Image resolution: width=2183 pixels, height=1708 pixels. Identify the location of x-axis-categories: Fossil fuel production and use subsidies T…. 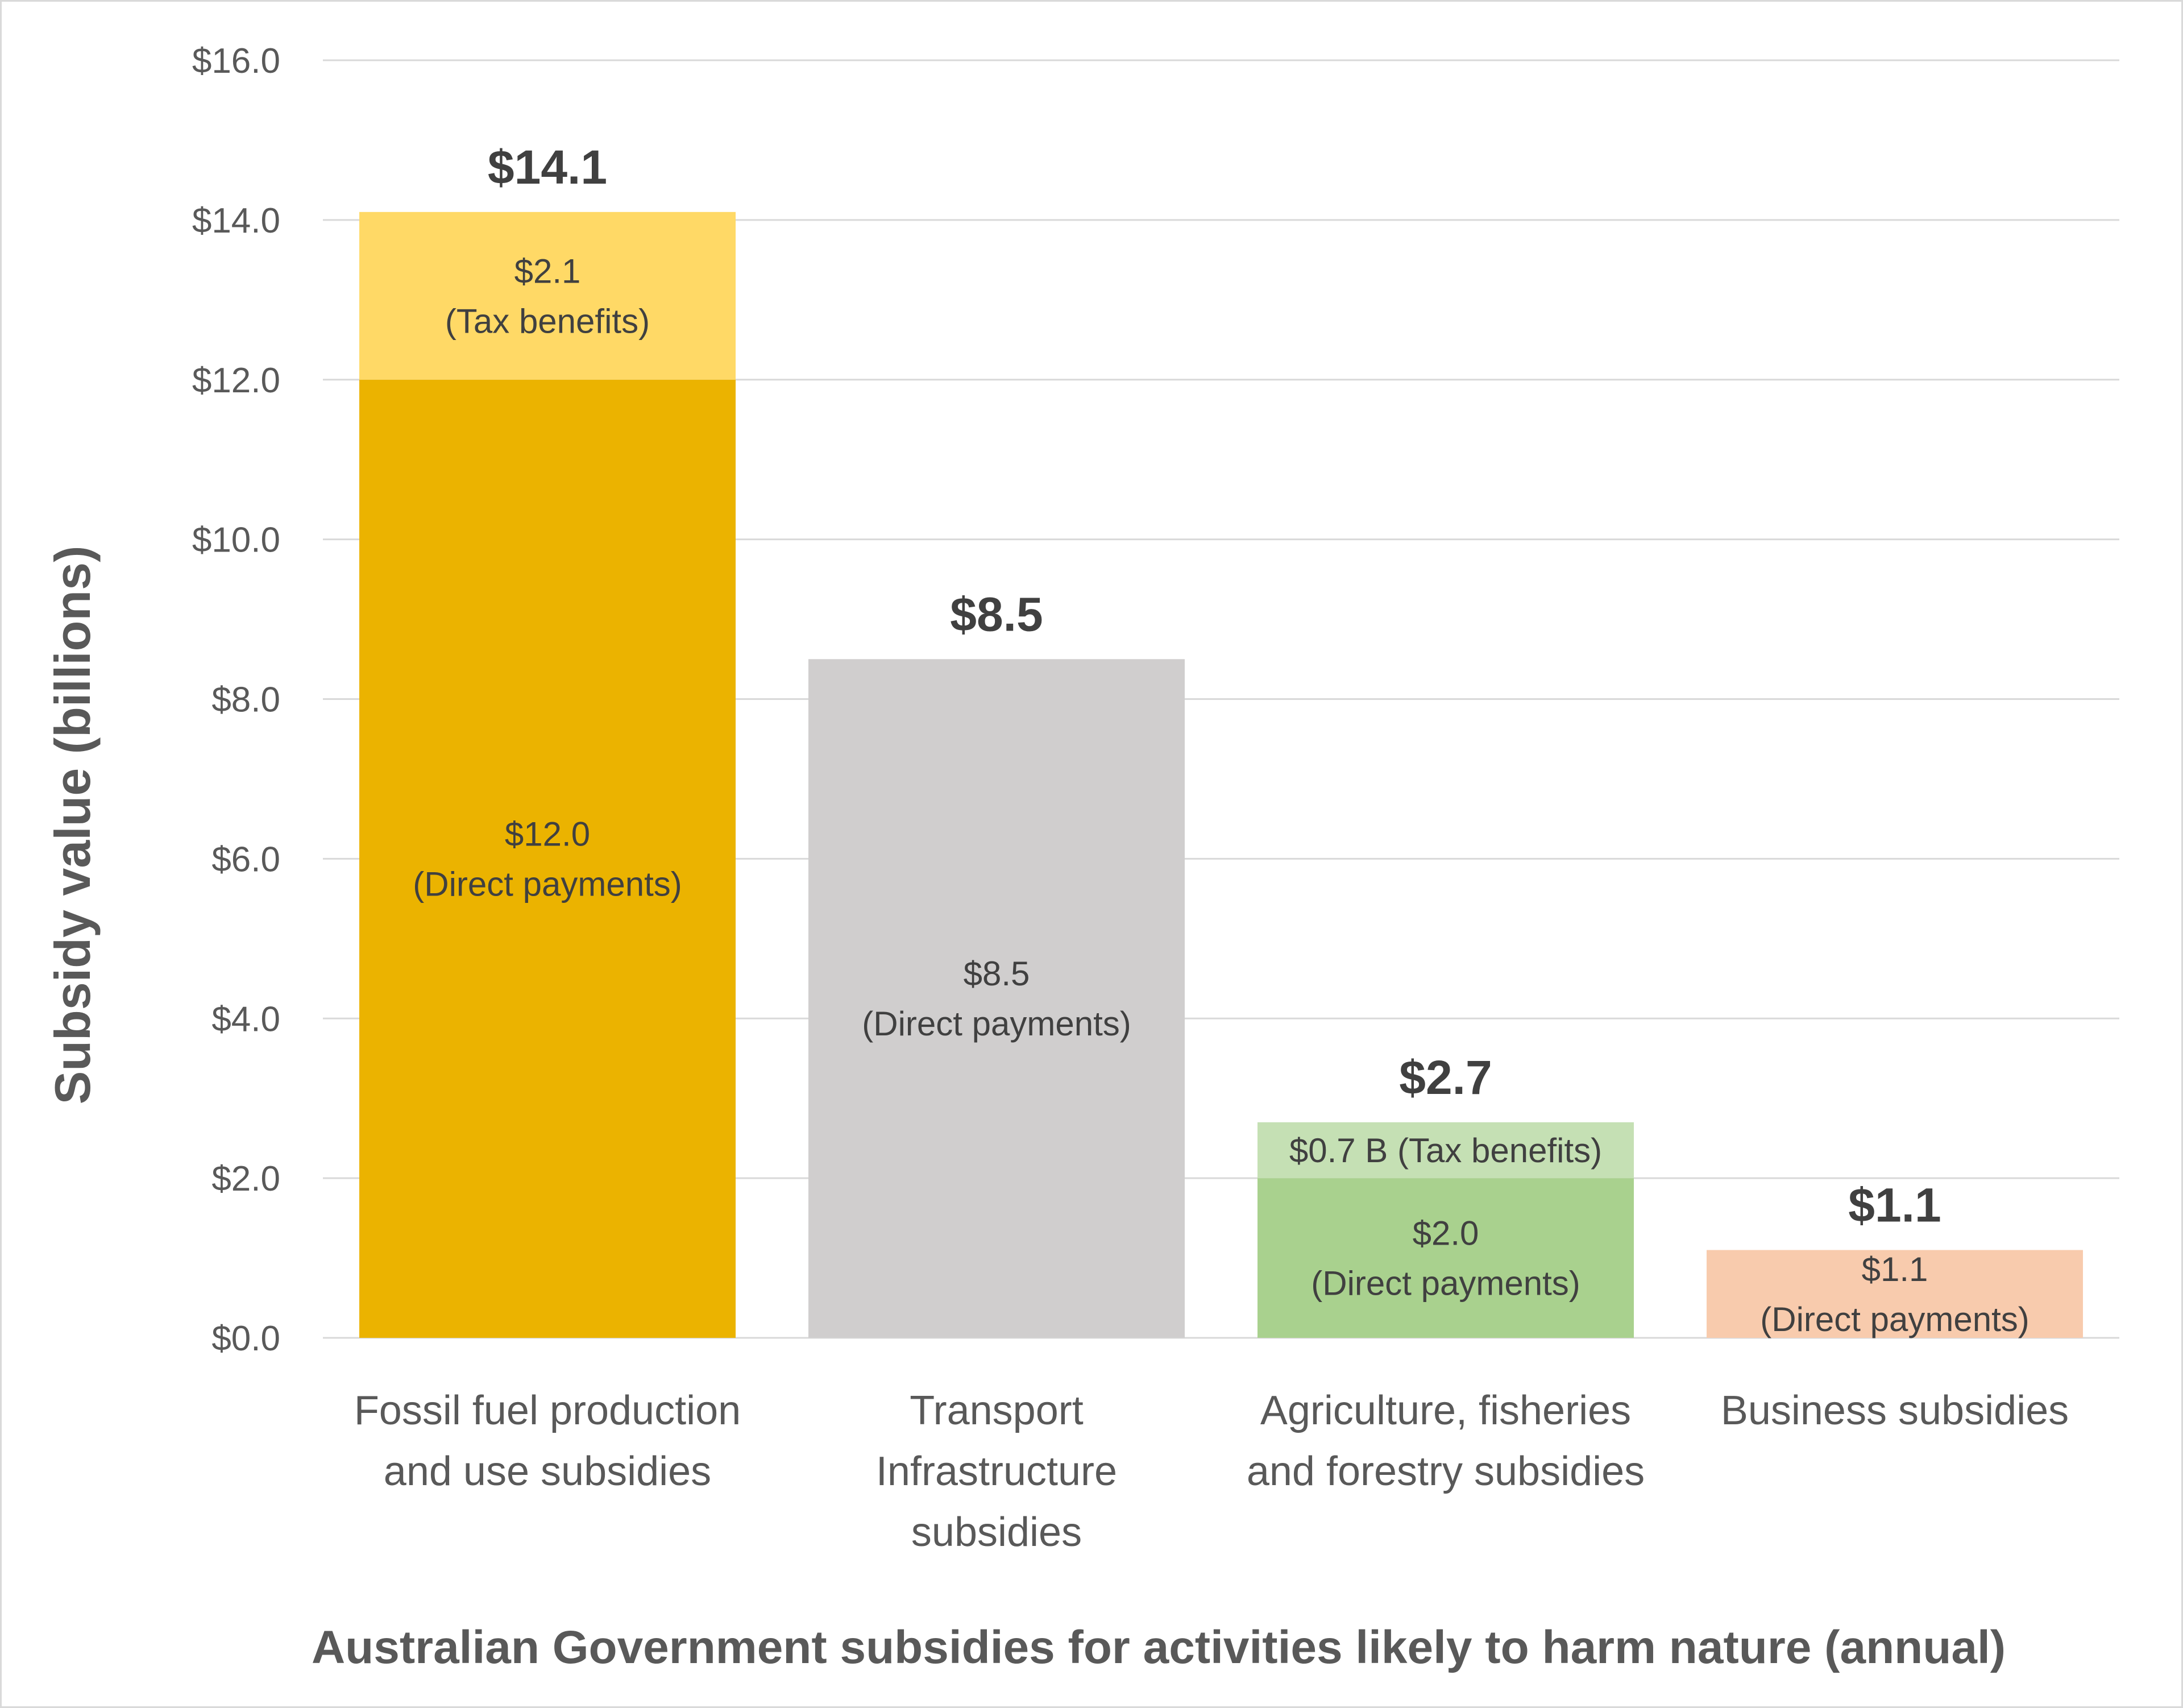
(1212, 1471).